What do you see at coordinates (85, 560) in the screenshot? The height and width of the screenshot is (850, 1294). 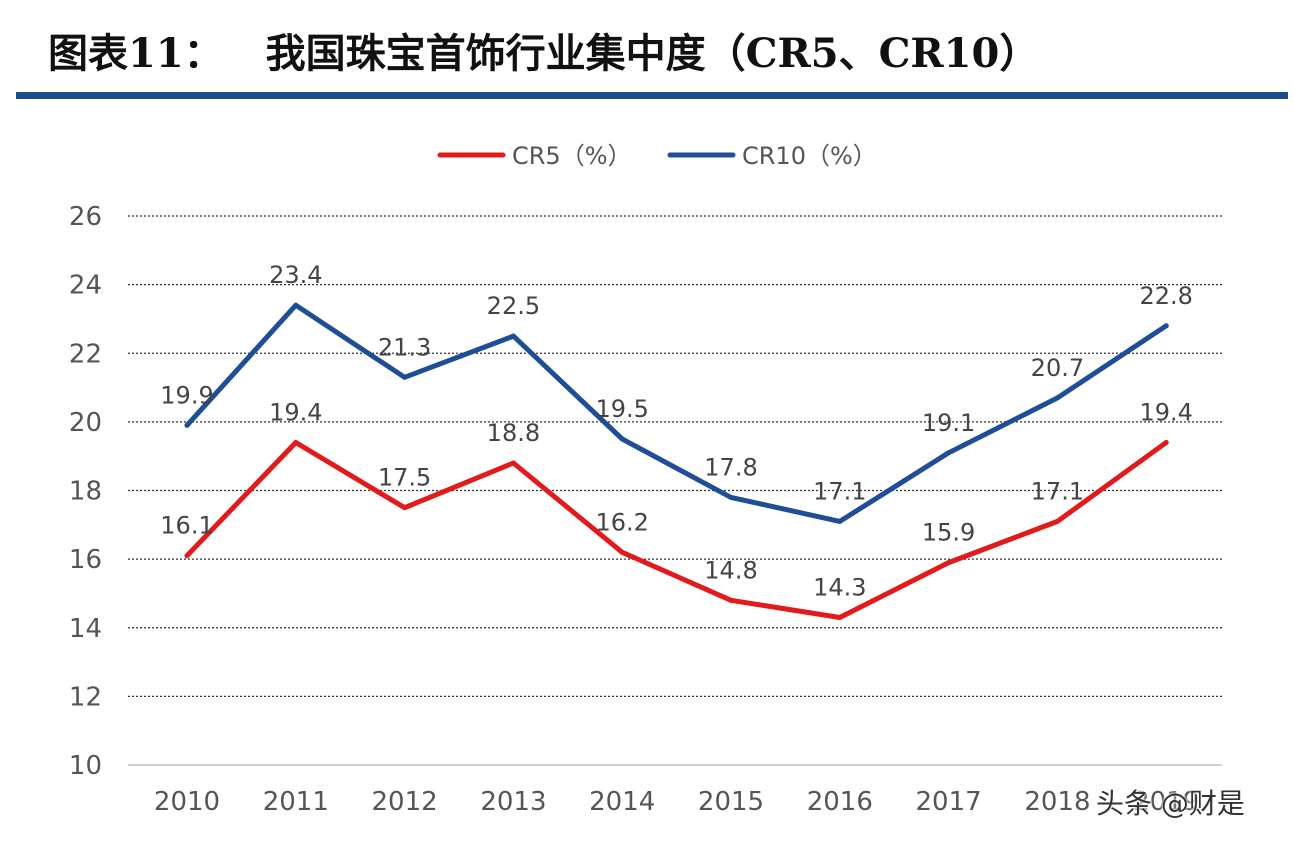 I see `y-tick-label: 16` at bounding box center [85, 560].